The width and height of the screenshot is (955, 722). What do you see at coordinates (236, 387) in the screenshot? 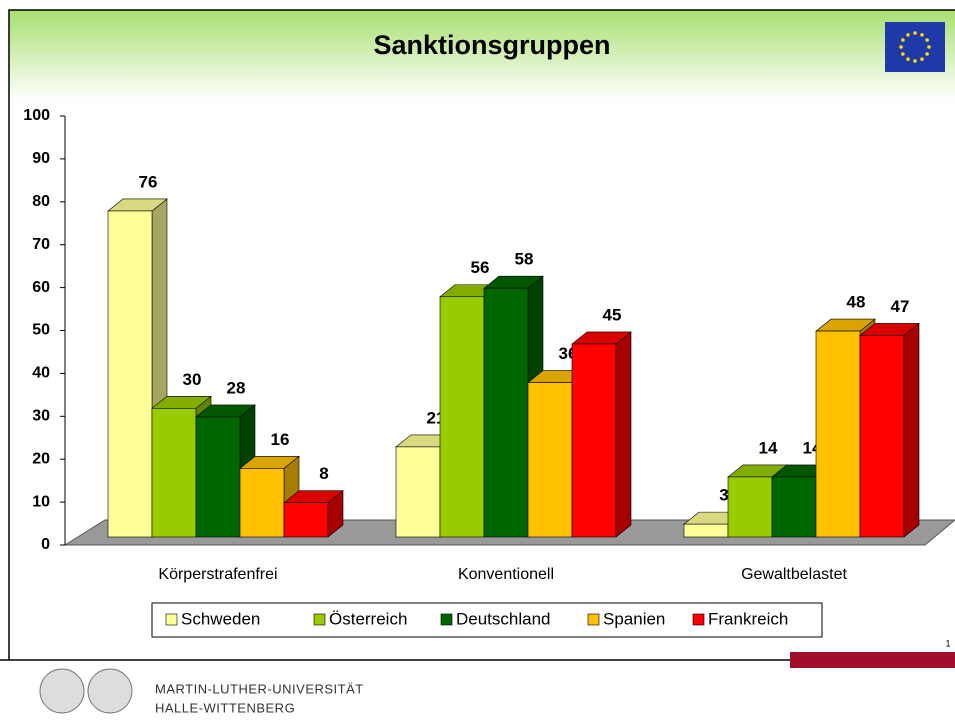
I see `value-label: 28` at bounding box center [236, 387].